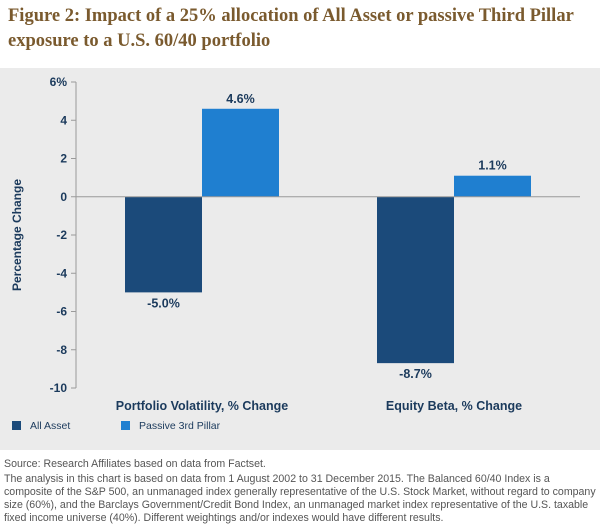  I want to click on y-tick-label: 0, so click(63, 197).